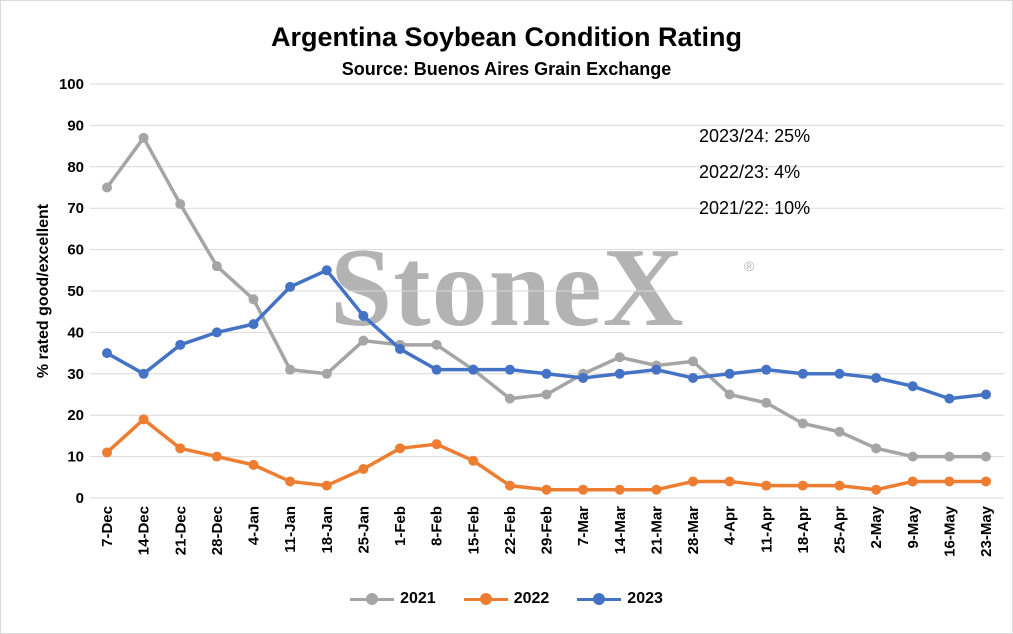  What do you see at coordinates (71, 84) in the screenshot?
I see `y-tick-label: 100` at bounding box center [71, 84].